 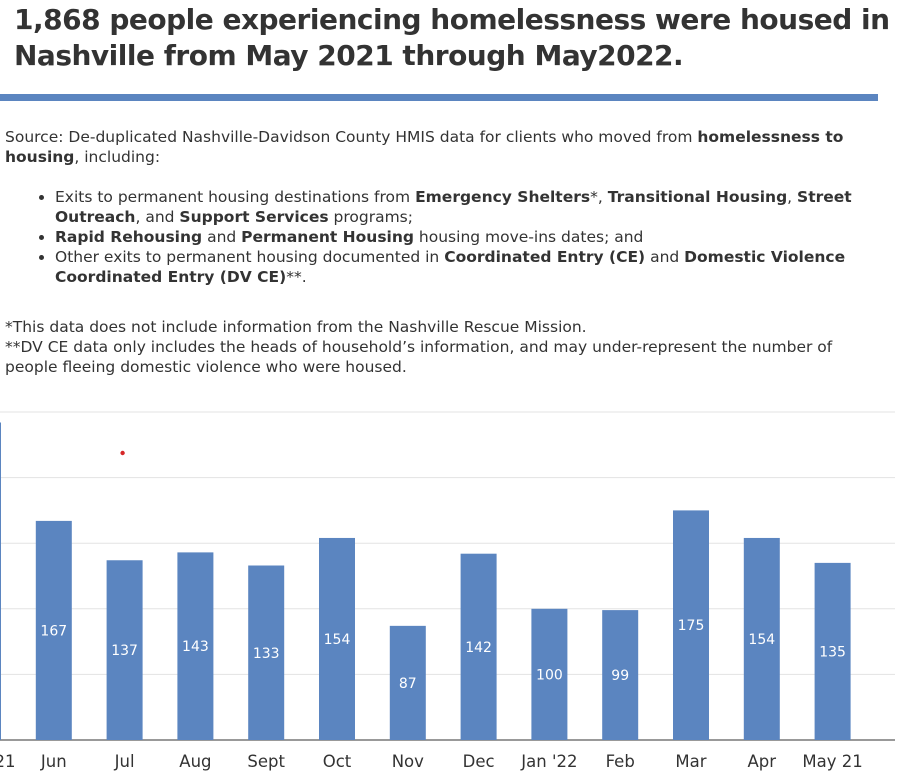 What do you see at coordinates (124, 761) in the screenshot?
I see `x-tick-label: Jul` at bounding box center [124, 761].